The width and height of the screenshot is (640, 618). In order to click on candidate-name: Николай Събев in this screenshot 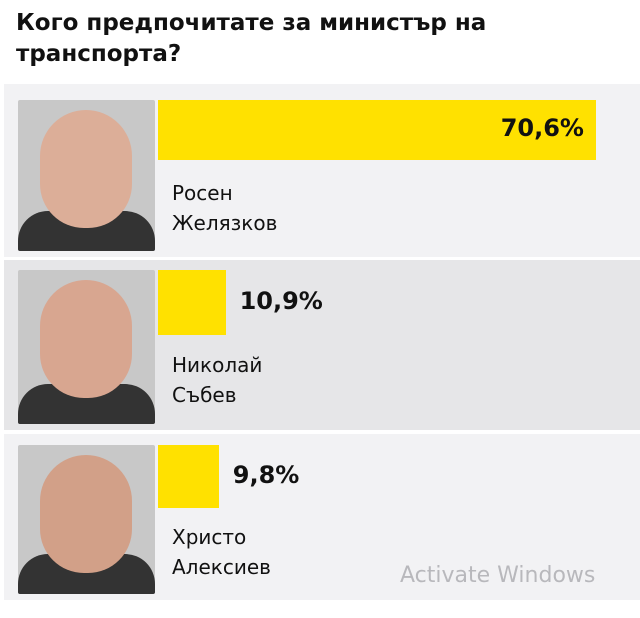, I will do `click(217, 380)`.